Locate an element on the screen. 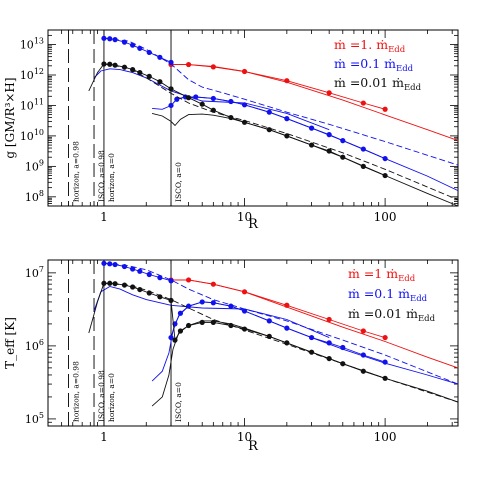  x-tick-label: 1 is located at coordinates (104, 437).